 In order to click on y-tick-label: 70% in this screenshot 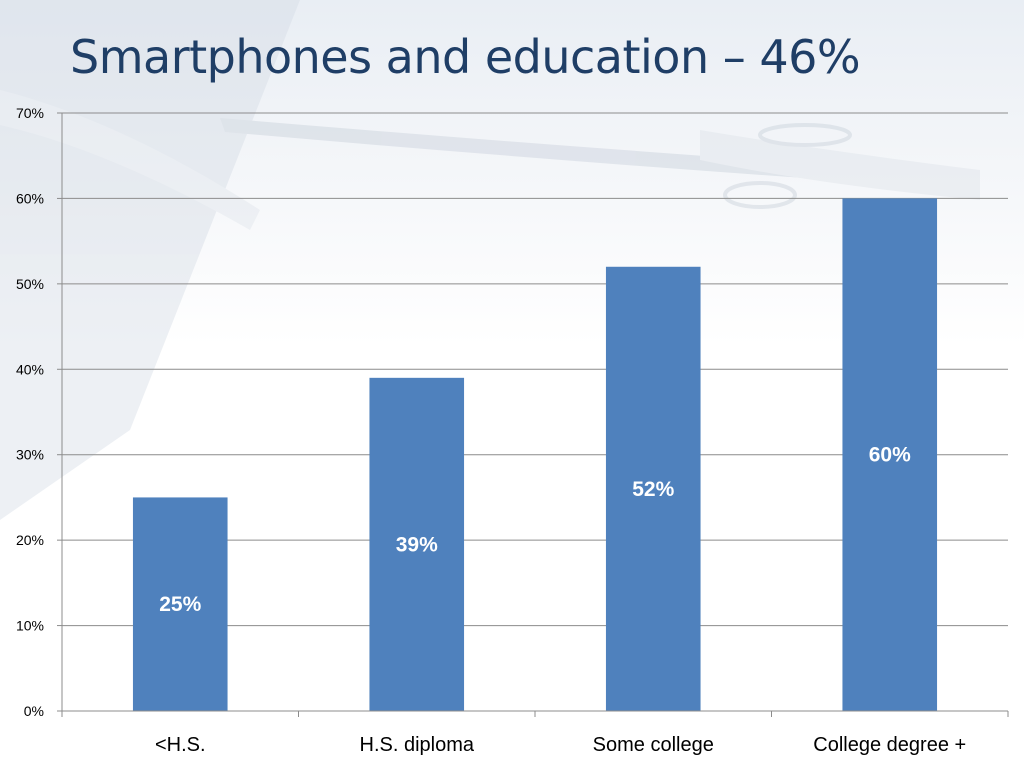, I will do `click(30, 113)`.